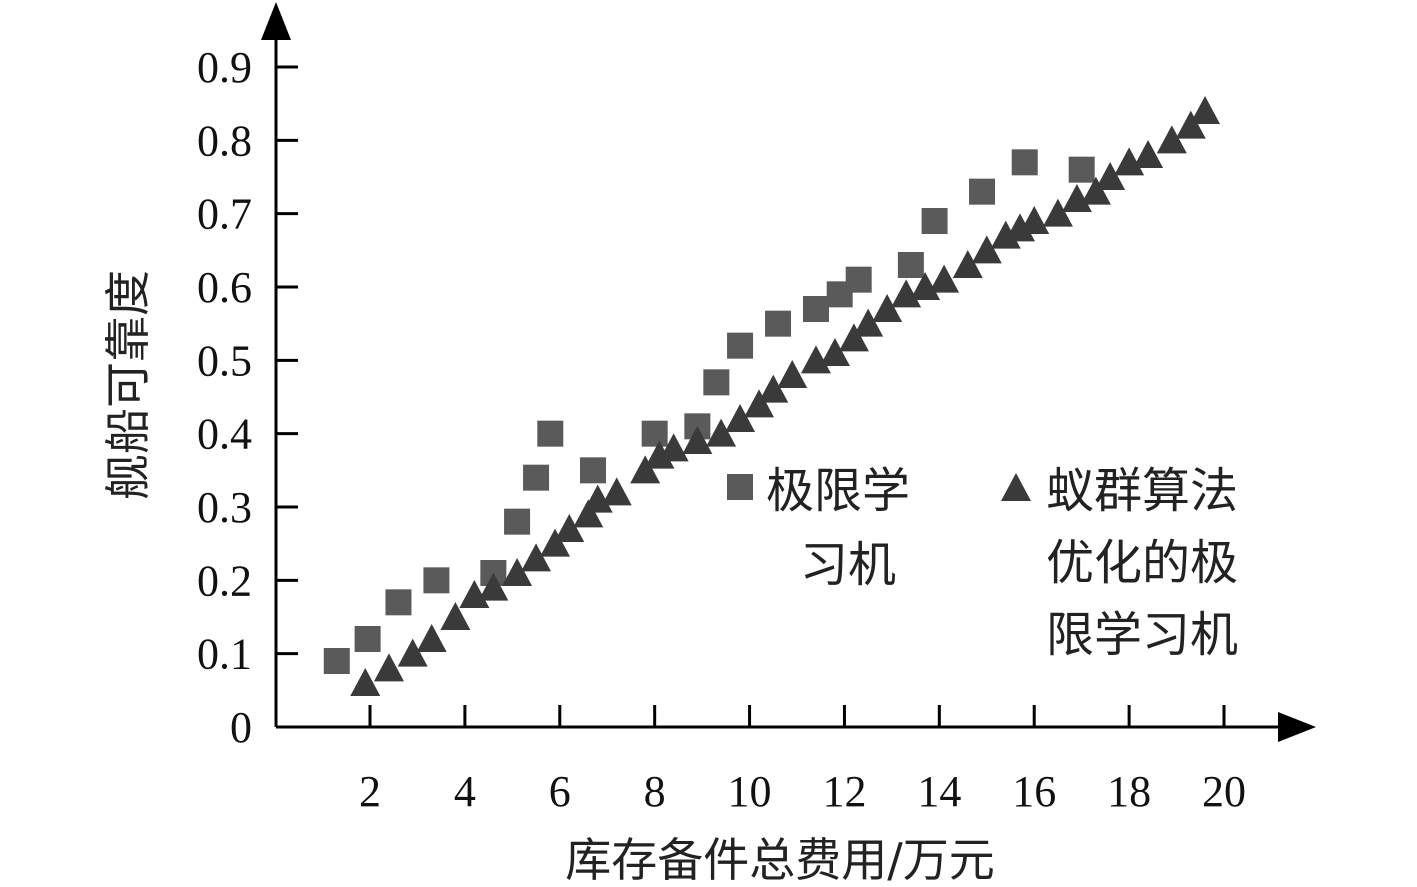 This screenshot has height=887, width=1417. I want to click on y-ticks: 0 0.1 0.2 0.3 0.4 0.5 0.6 0.7 0.8 0.9, so click(247, 397).